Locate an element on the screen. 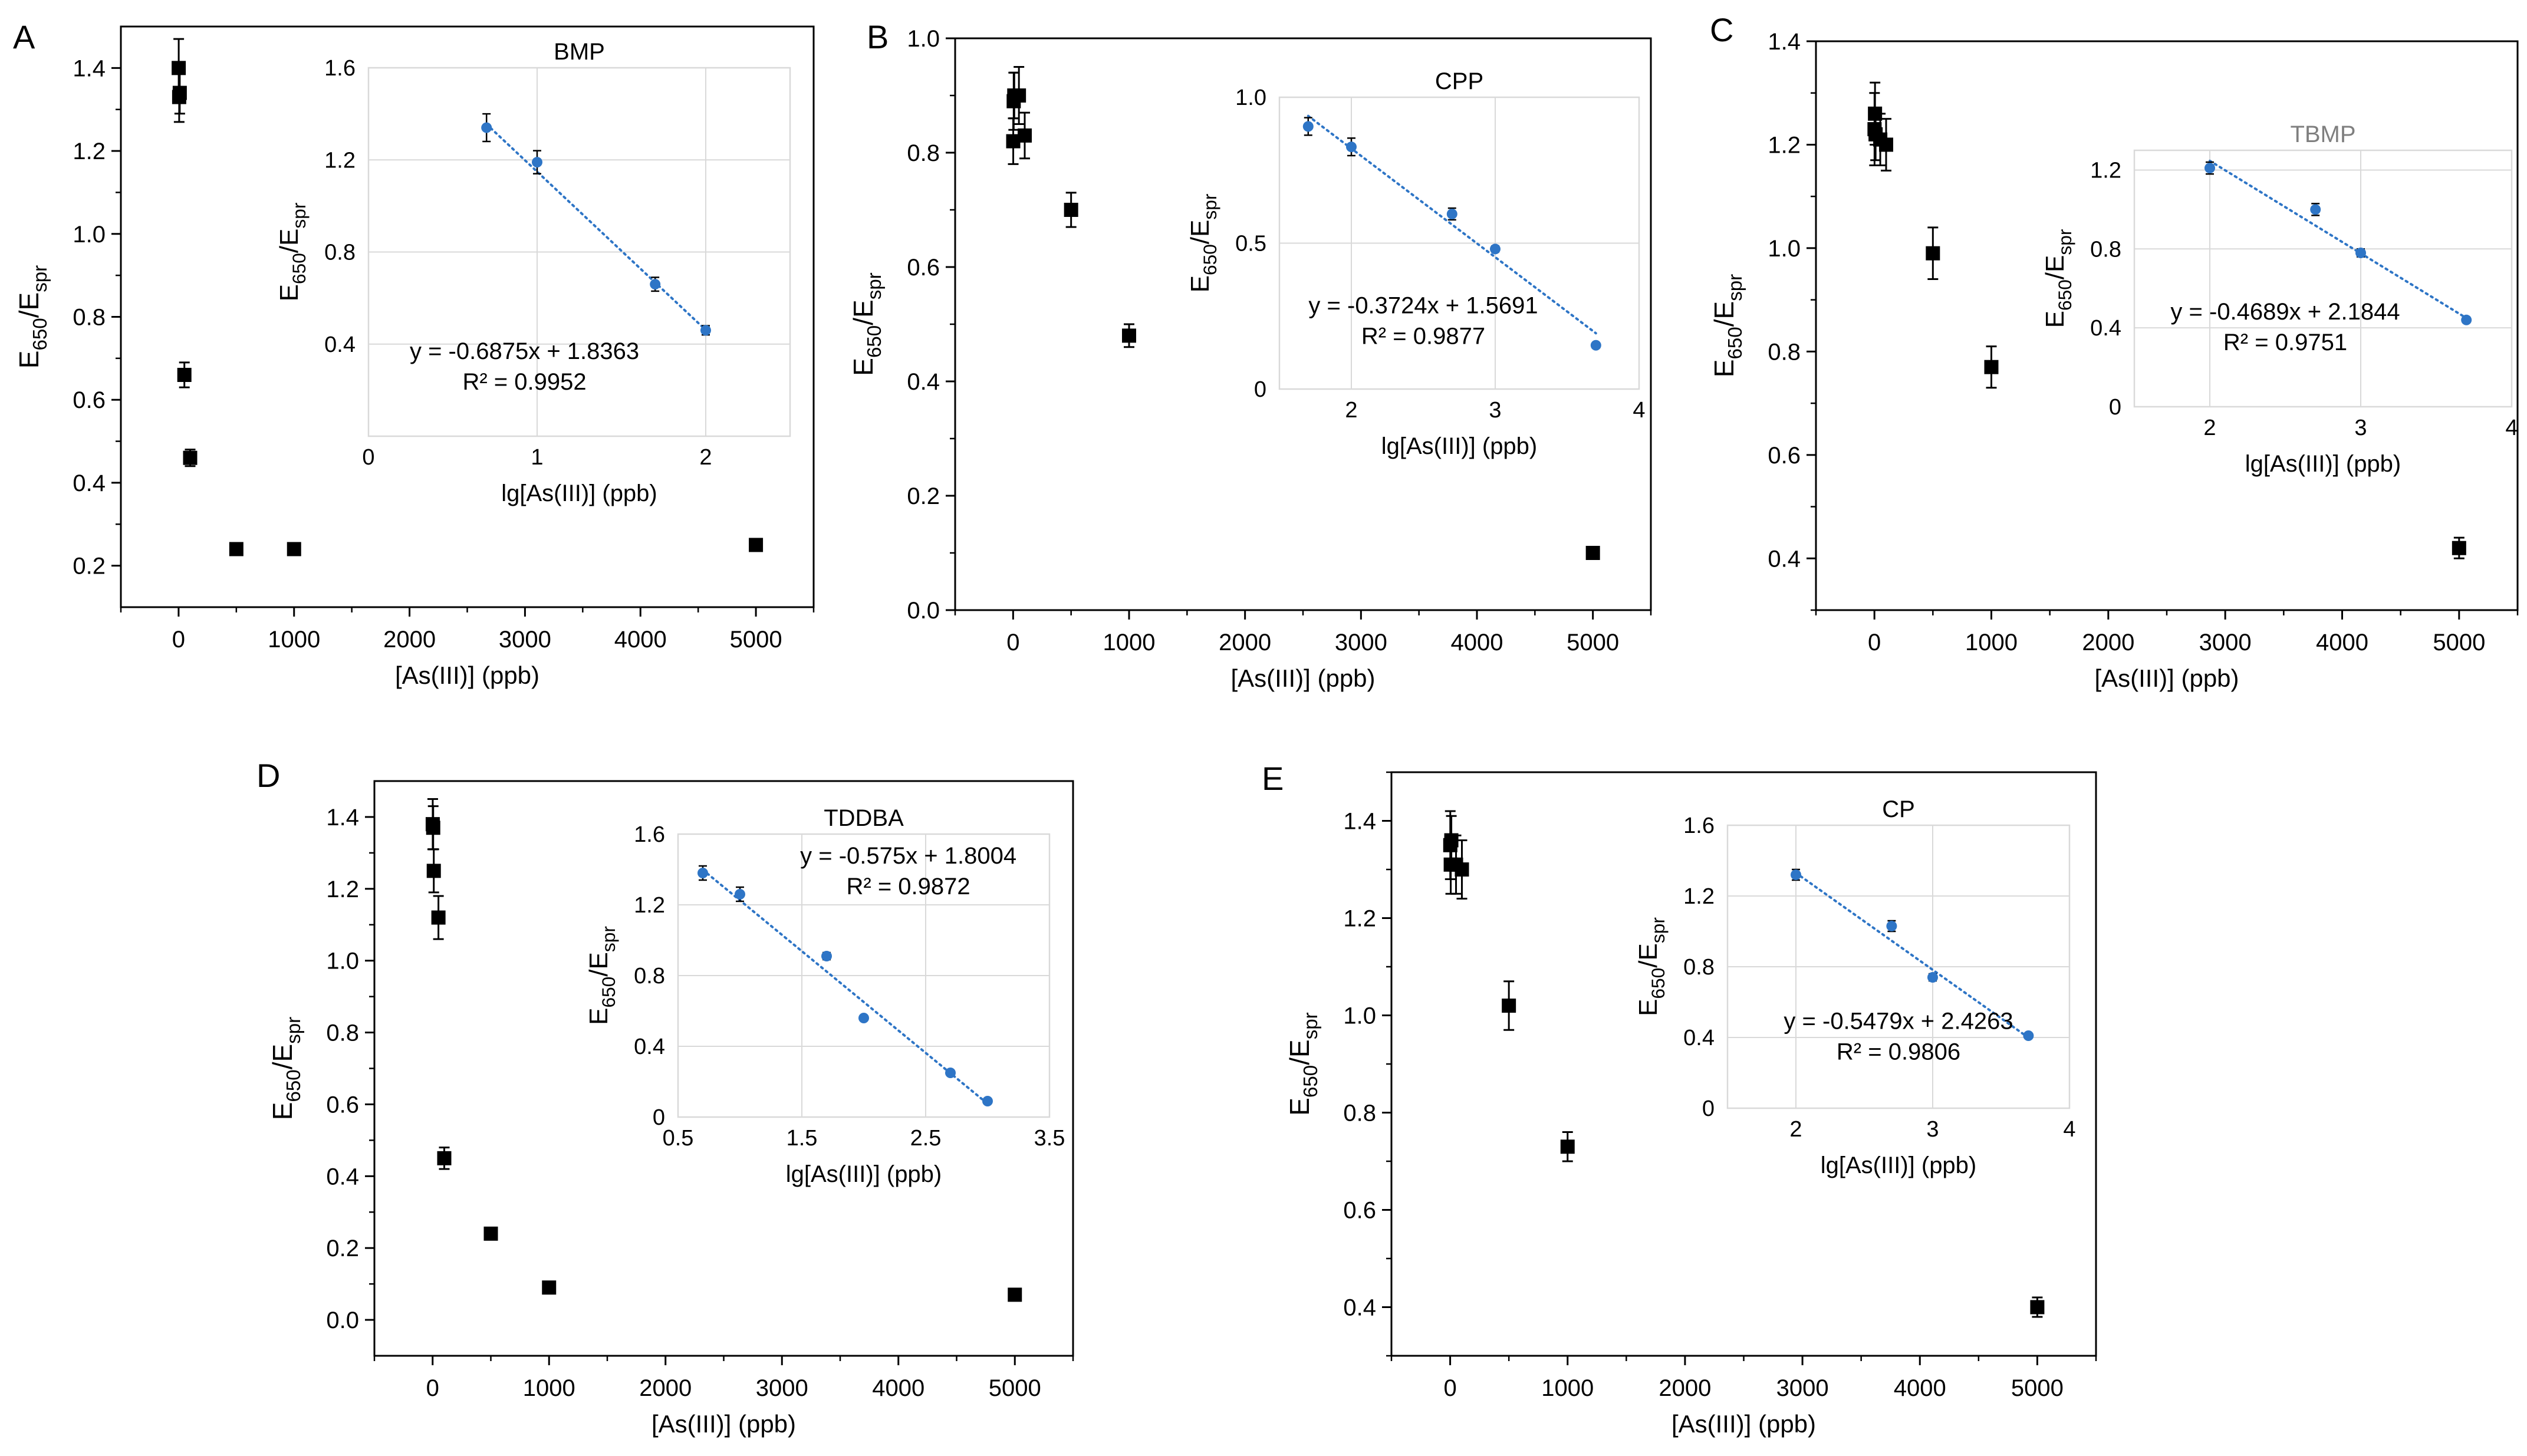 The height and width of the screenshot is (1456, 2527). x-tick-label: 0 is located at coordinates (178, 640).